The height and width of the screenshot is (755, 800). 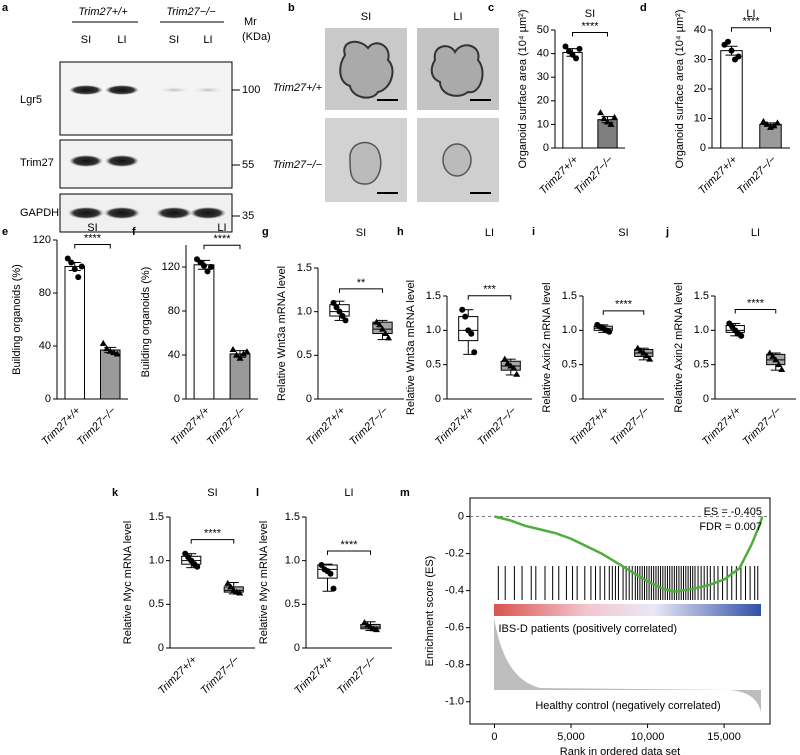 I want to click on y-tick-label: 40, so click(x=45, y=346).